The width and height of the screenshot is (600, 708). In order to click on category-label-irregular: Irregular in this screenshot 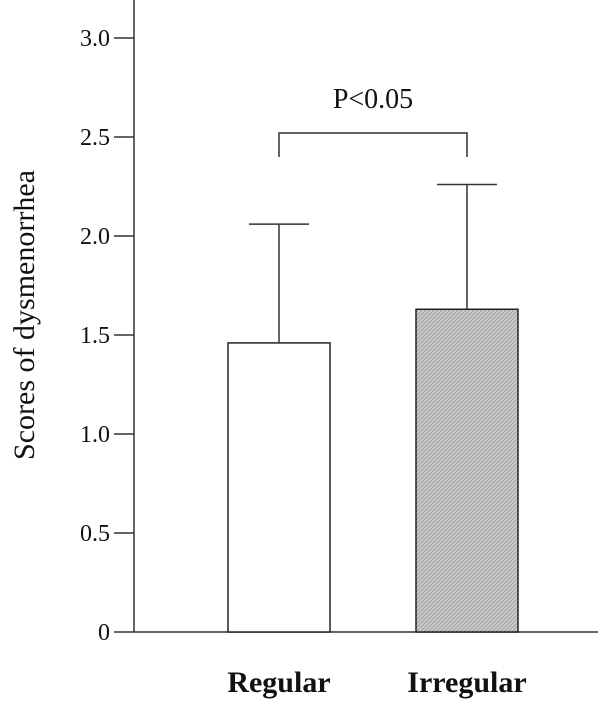, I will do `click(466, 682)`.